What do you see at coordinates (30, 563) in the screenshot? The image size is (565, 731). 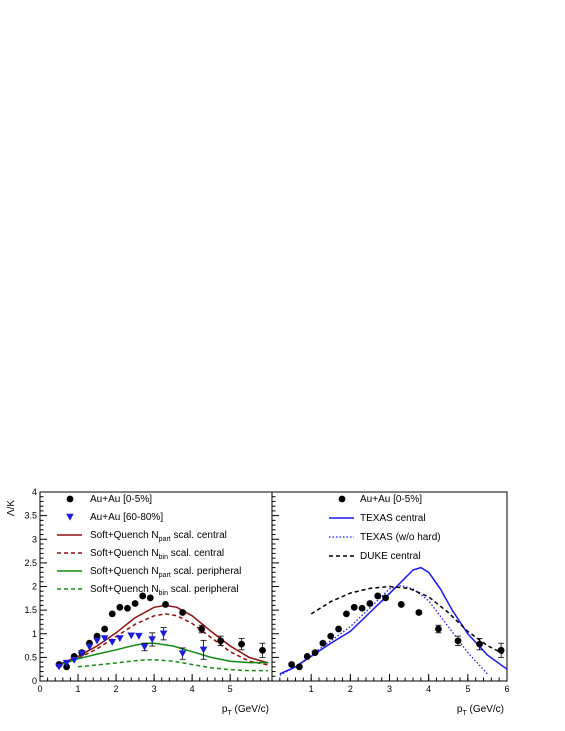 I see `y-tick-label: 2.5` at bounding box center [30, 563].